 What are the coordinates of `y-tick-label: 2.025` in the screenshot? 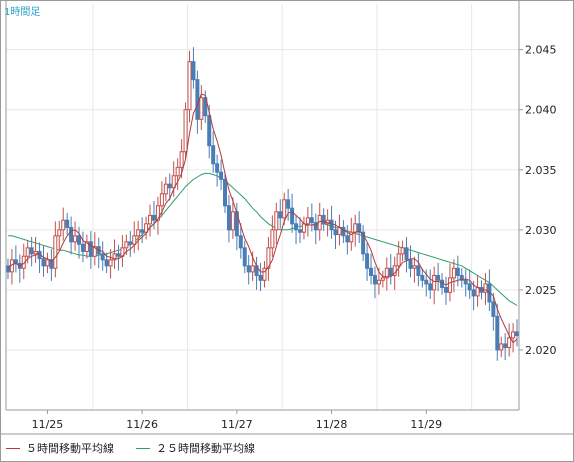 It's located at (541, 290).